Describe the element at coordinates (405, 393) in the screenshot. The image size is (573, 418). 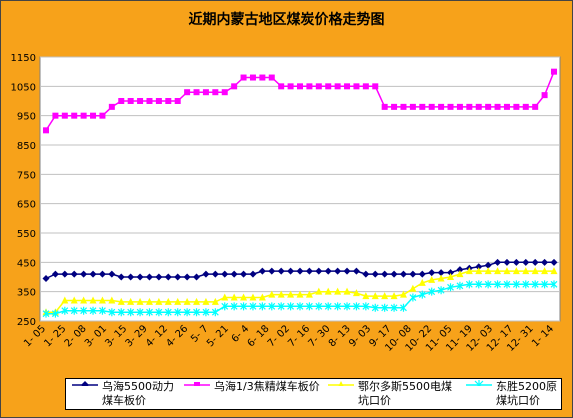
I see `legend-label-2: 鄂尔多斯5500电煤坑口价` at that location.